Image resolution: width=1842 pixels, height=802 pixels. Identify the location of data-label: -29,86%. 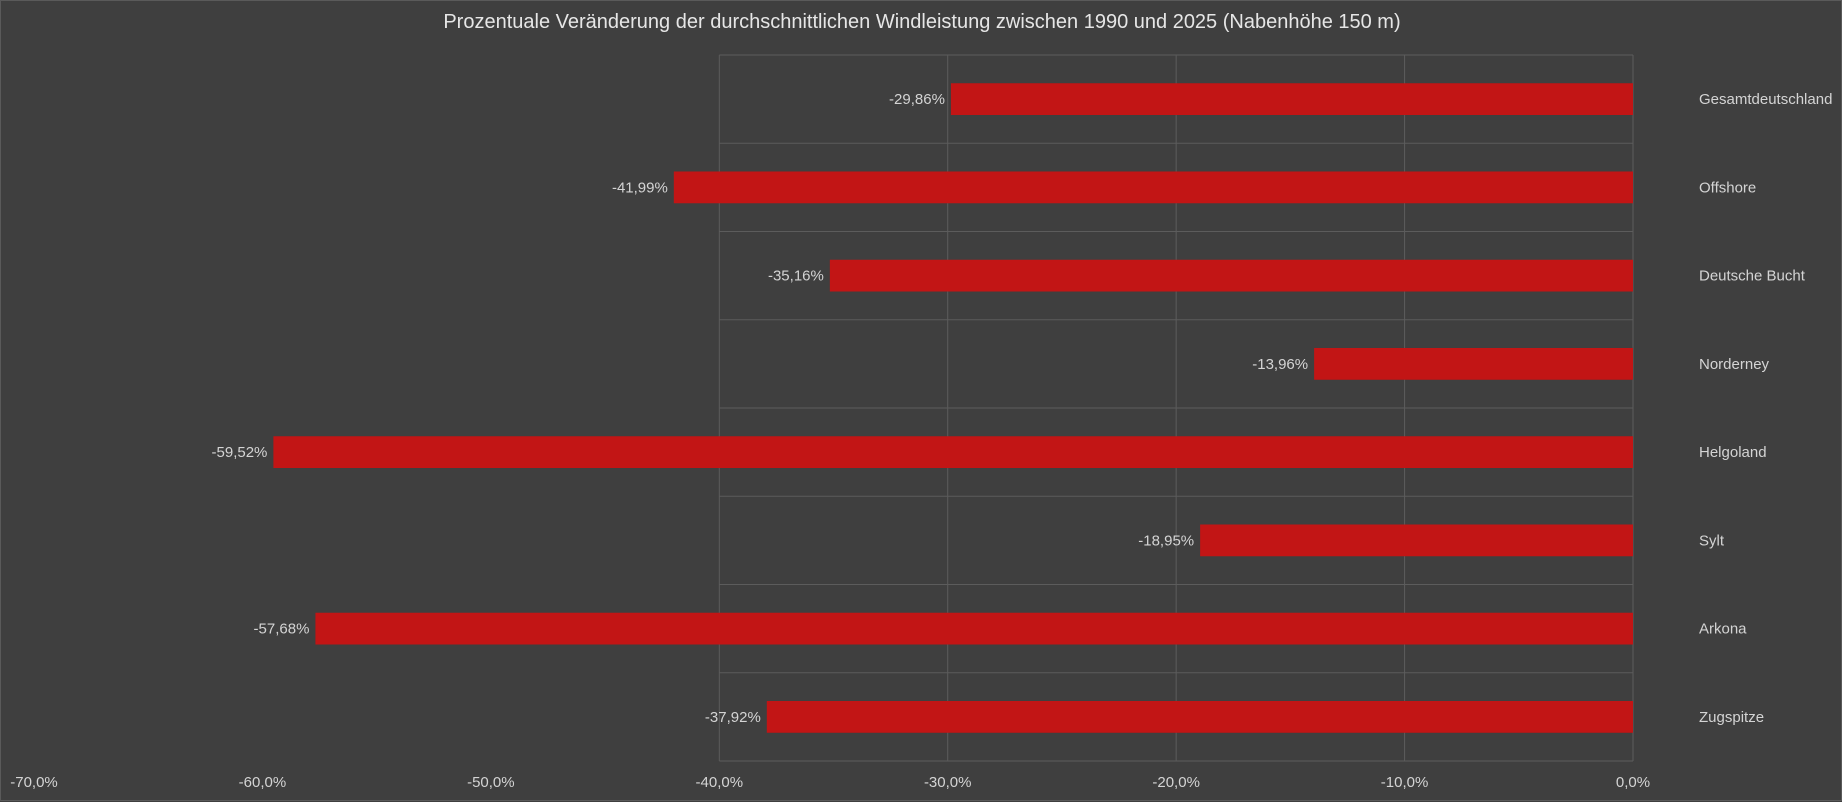
(917, 99).